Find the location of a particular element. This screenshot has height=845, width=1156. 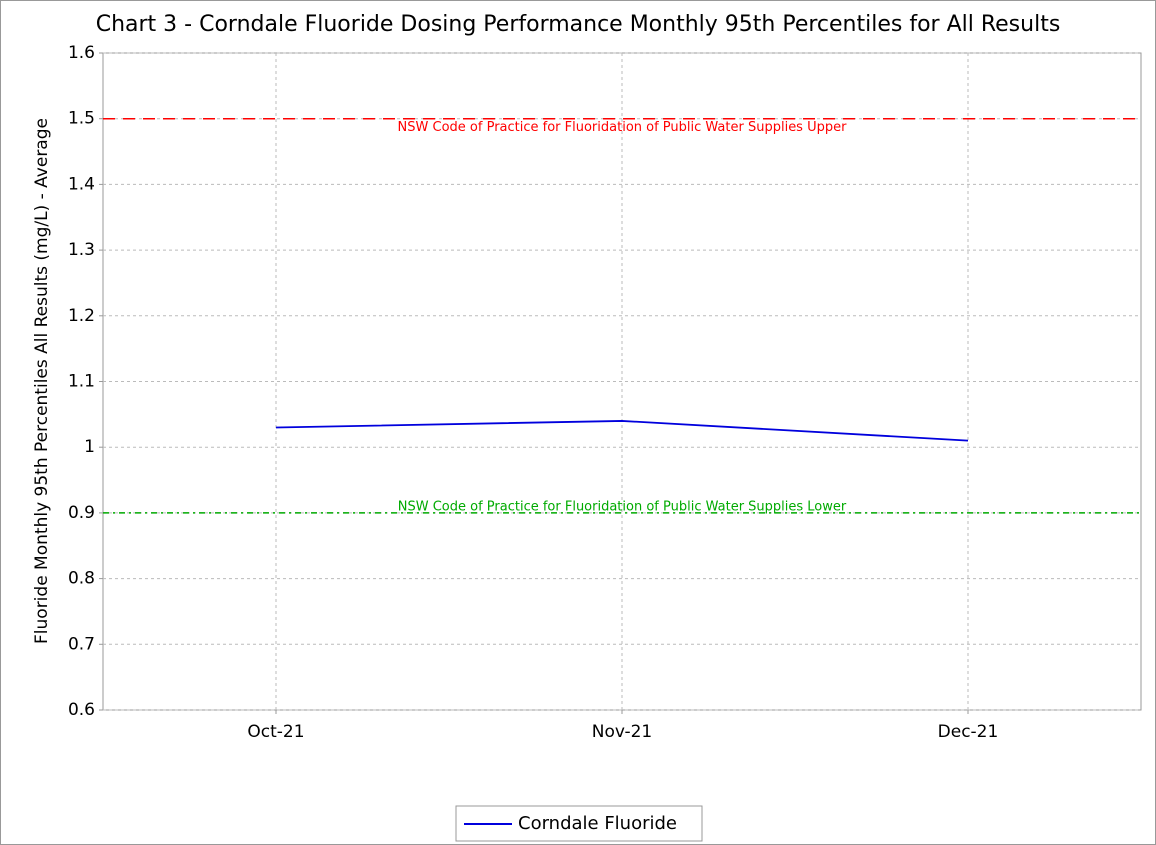

x-tick-label: Nov-21 is located at coordinates (622, 732).